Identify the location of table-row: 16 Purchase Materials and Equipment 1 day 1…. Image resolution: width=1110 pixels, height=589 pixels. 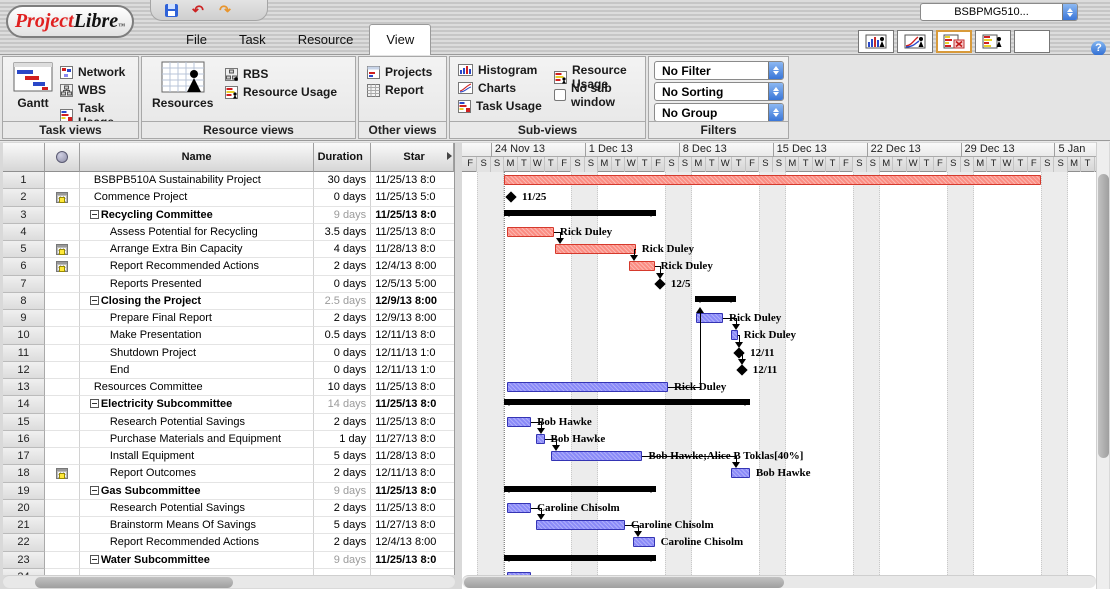
(228, 439).